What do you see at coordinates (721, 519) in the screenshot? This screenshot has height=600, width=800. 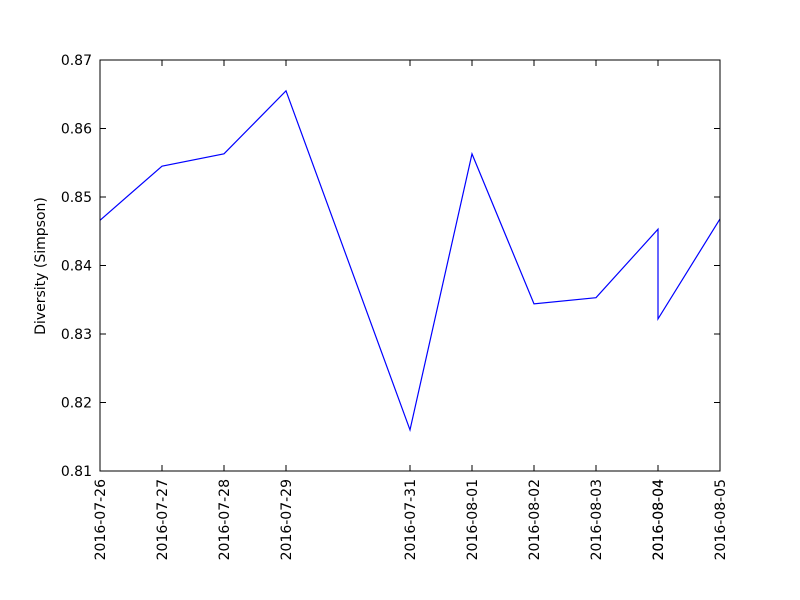 I see `x-tick-label: 2016-08-05` at bounding box center [721, 519].